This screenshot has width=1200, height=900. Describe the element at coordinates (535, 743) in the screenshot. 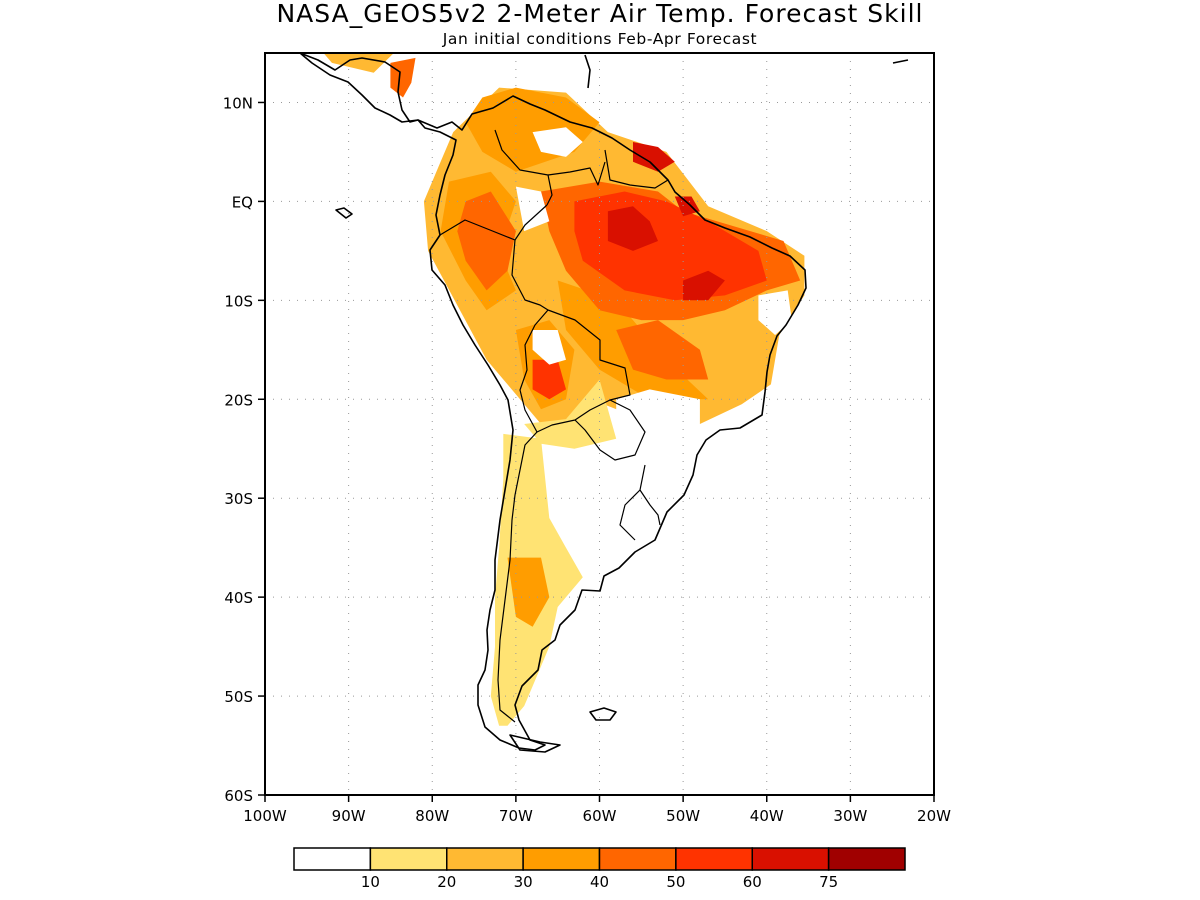

I see `tierra-del-fuego` at that location.